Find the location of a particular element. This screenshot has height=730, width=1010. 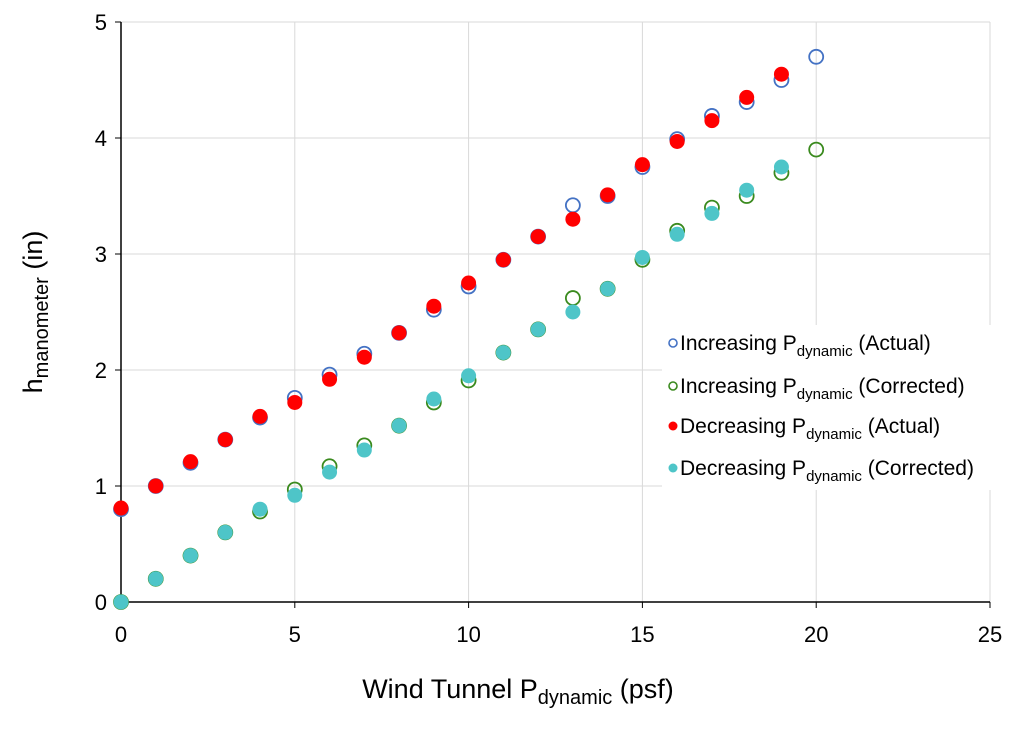

y-tick-label: 1 is located at coordinates (101, 486).